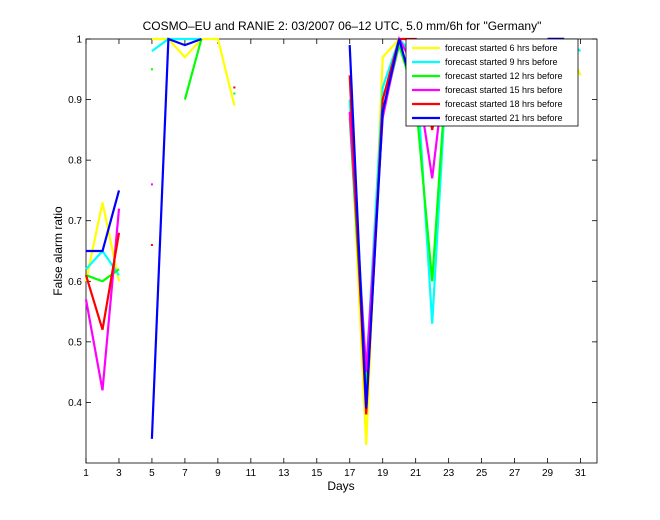  Describe the element at coordinates (75, 403) in the screenshot. I see `y-tick-label: 0.4` at that location.